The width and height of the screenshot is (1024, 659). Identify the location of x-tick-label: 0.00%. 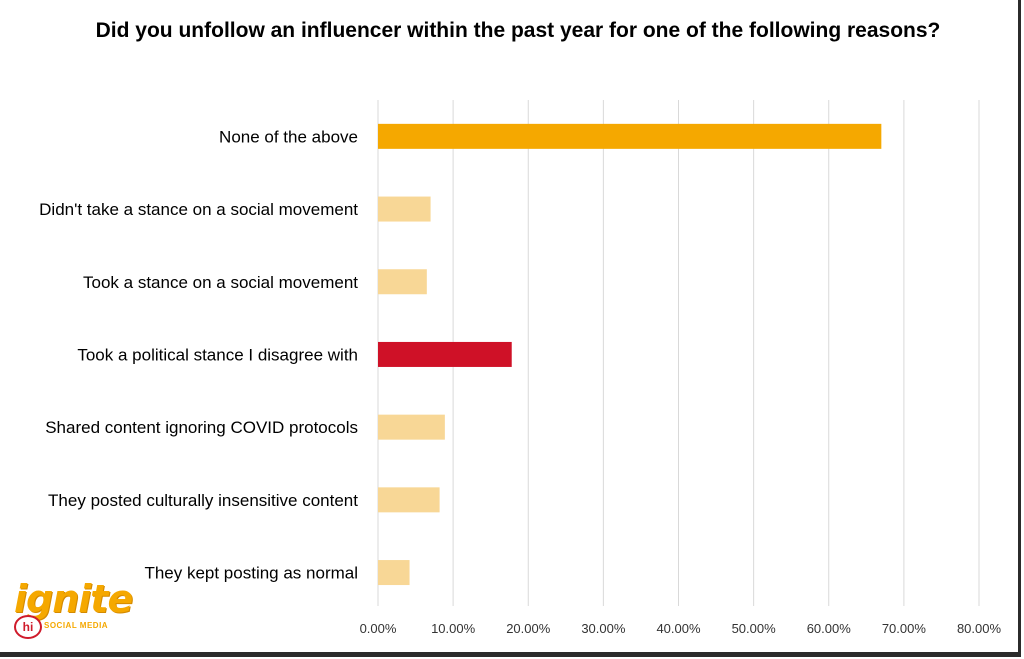
(378, 628).